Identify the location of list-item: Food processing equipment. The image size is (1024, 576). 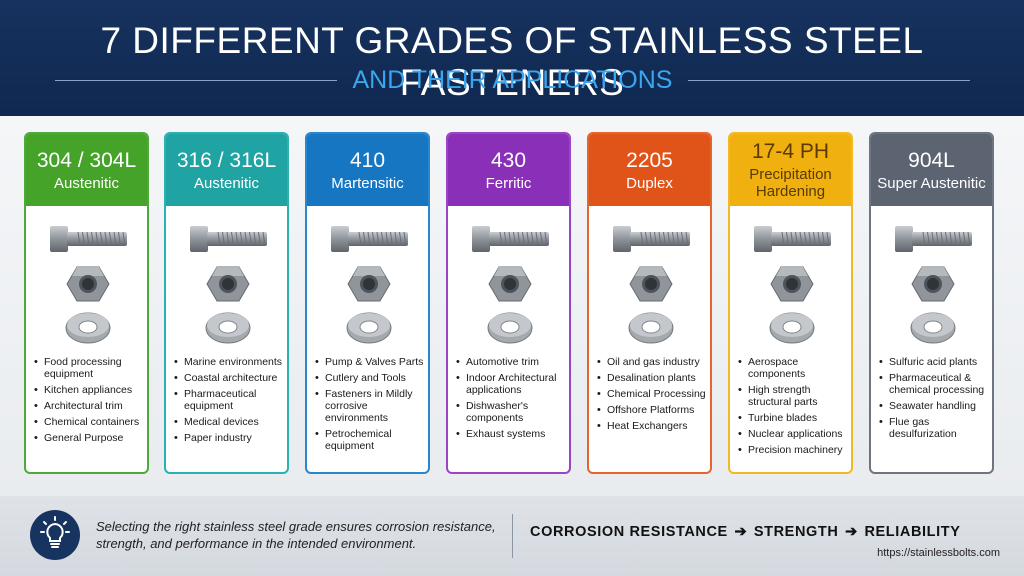
(88, 368).